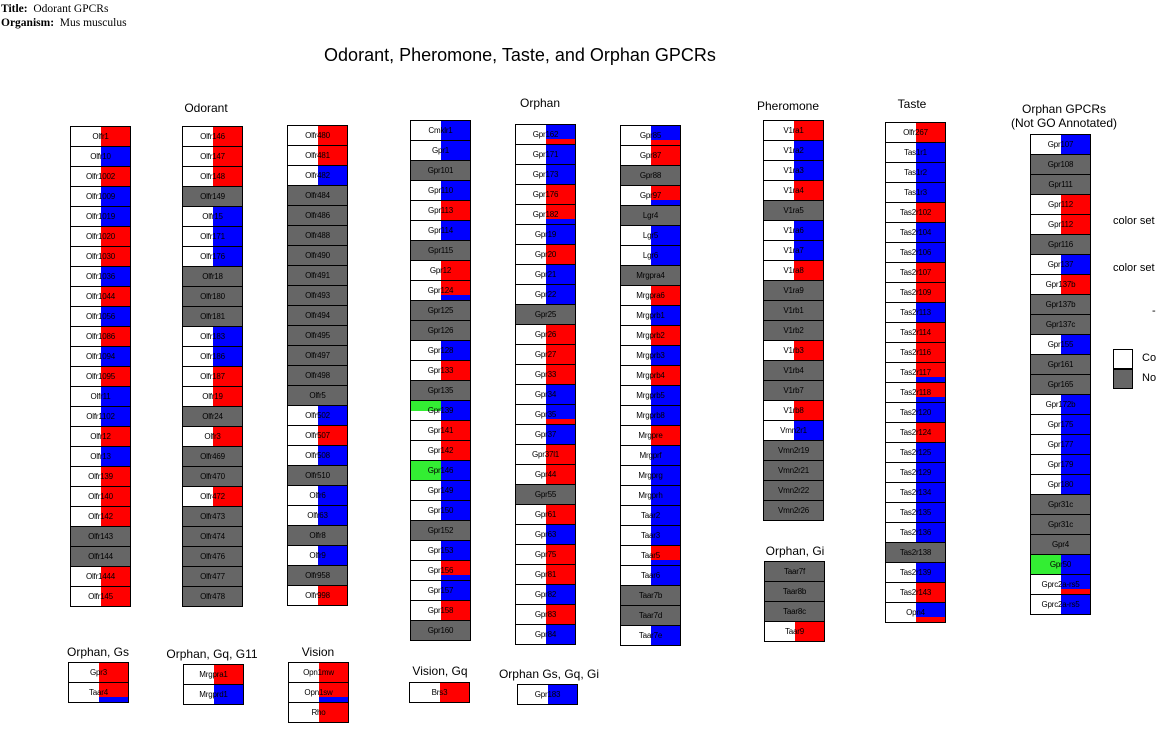 This screenshot has height=752, width=1158. I want to click on gene-box: Mrgprb2, so click(650, 336).